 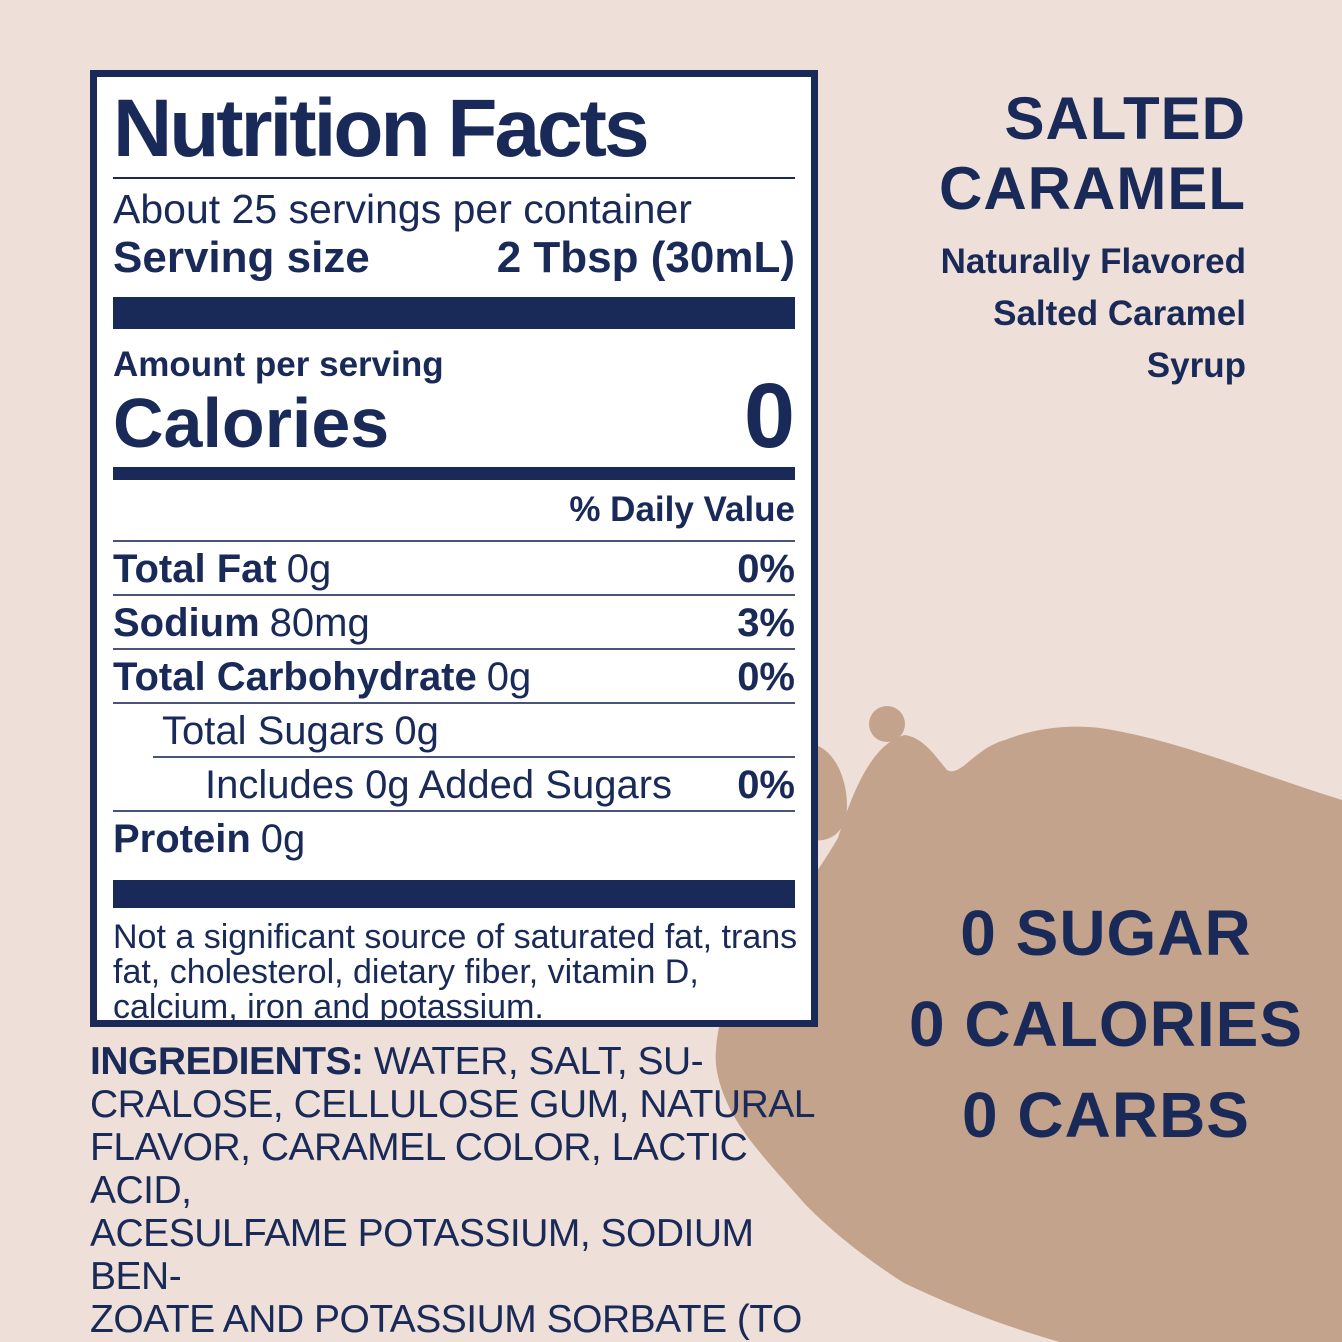 I want to click on nutrient-name: Includes 0g Added Sugars, so click(x=439, y=785).